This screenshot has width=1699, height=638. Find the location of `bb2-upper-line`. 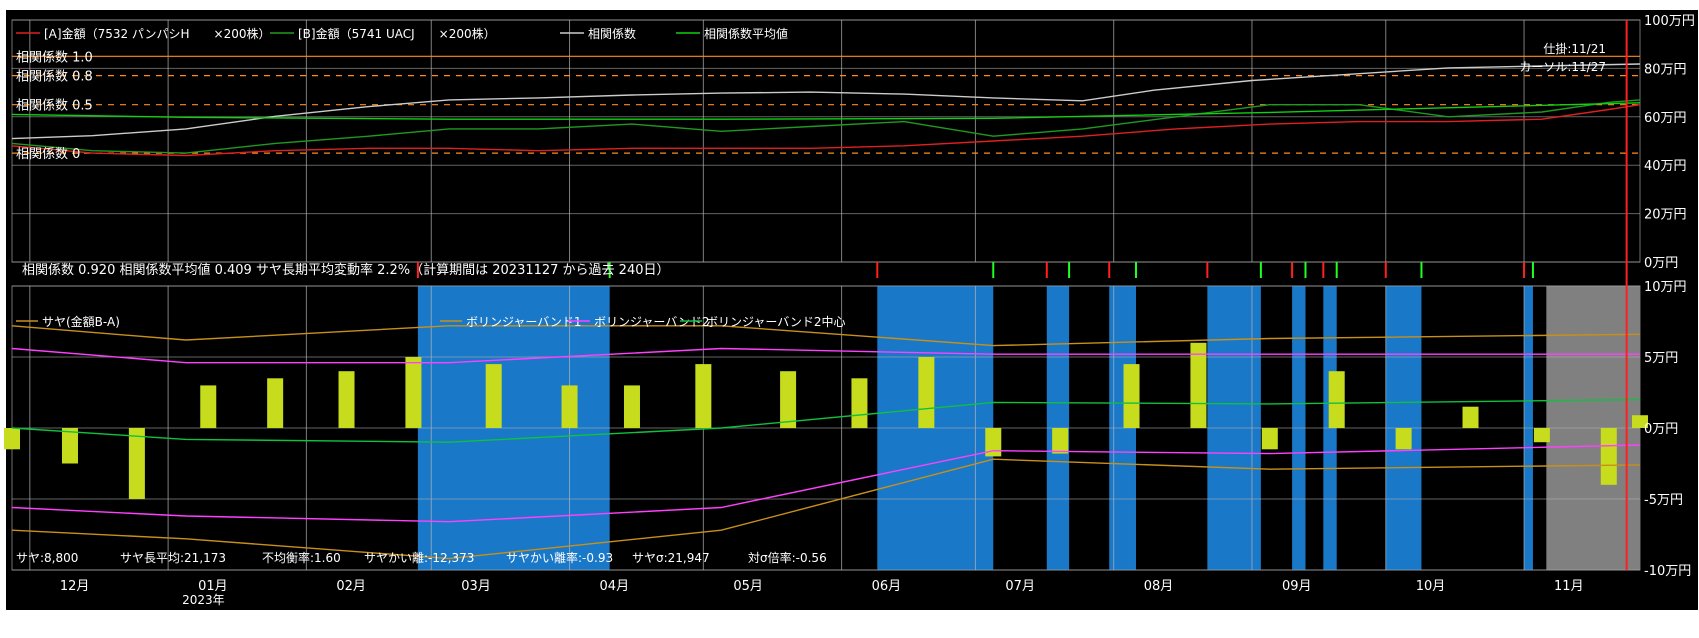

bb2-upper-line is located at coordinates (825, 355).